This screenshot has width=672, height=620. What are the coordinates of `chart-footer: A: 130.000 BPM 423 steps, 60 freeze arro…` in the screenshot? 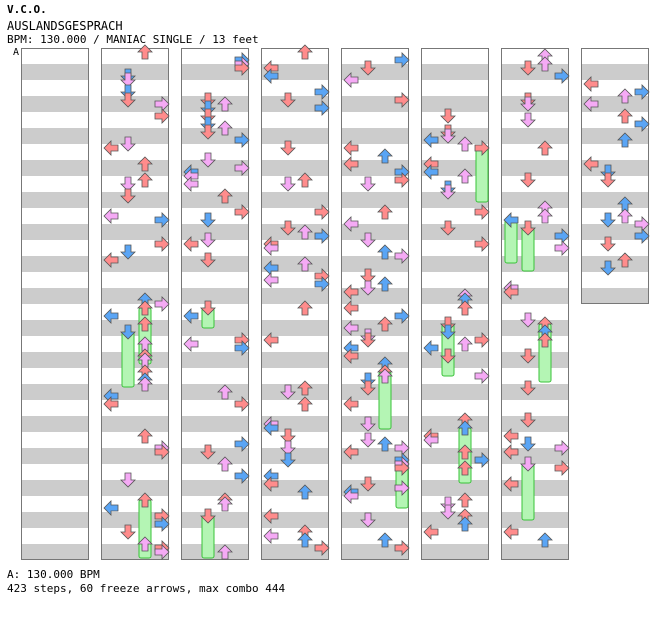 It's located at (146, 582).